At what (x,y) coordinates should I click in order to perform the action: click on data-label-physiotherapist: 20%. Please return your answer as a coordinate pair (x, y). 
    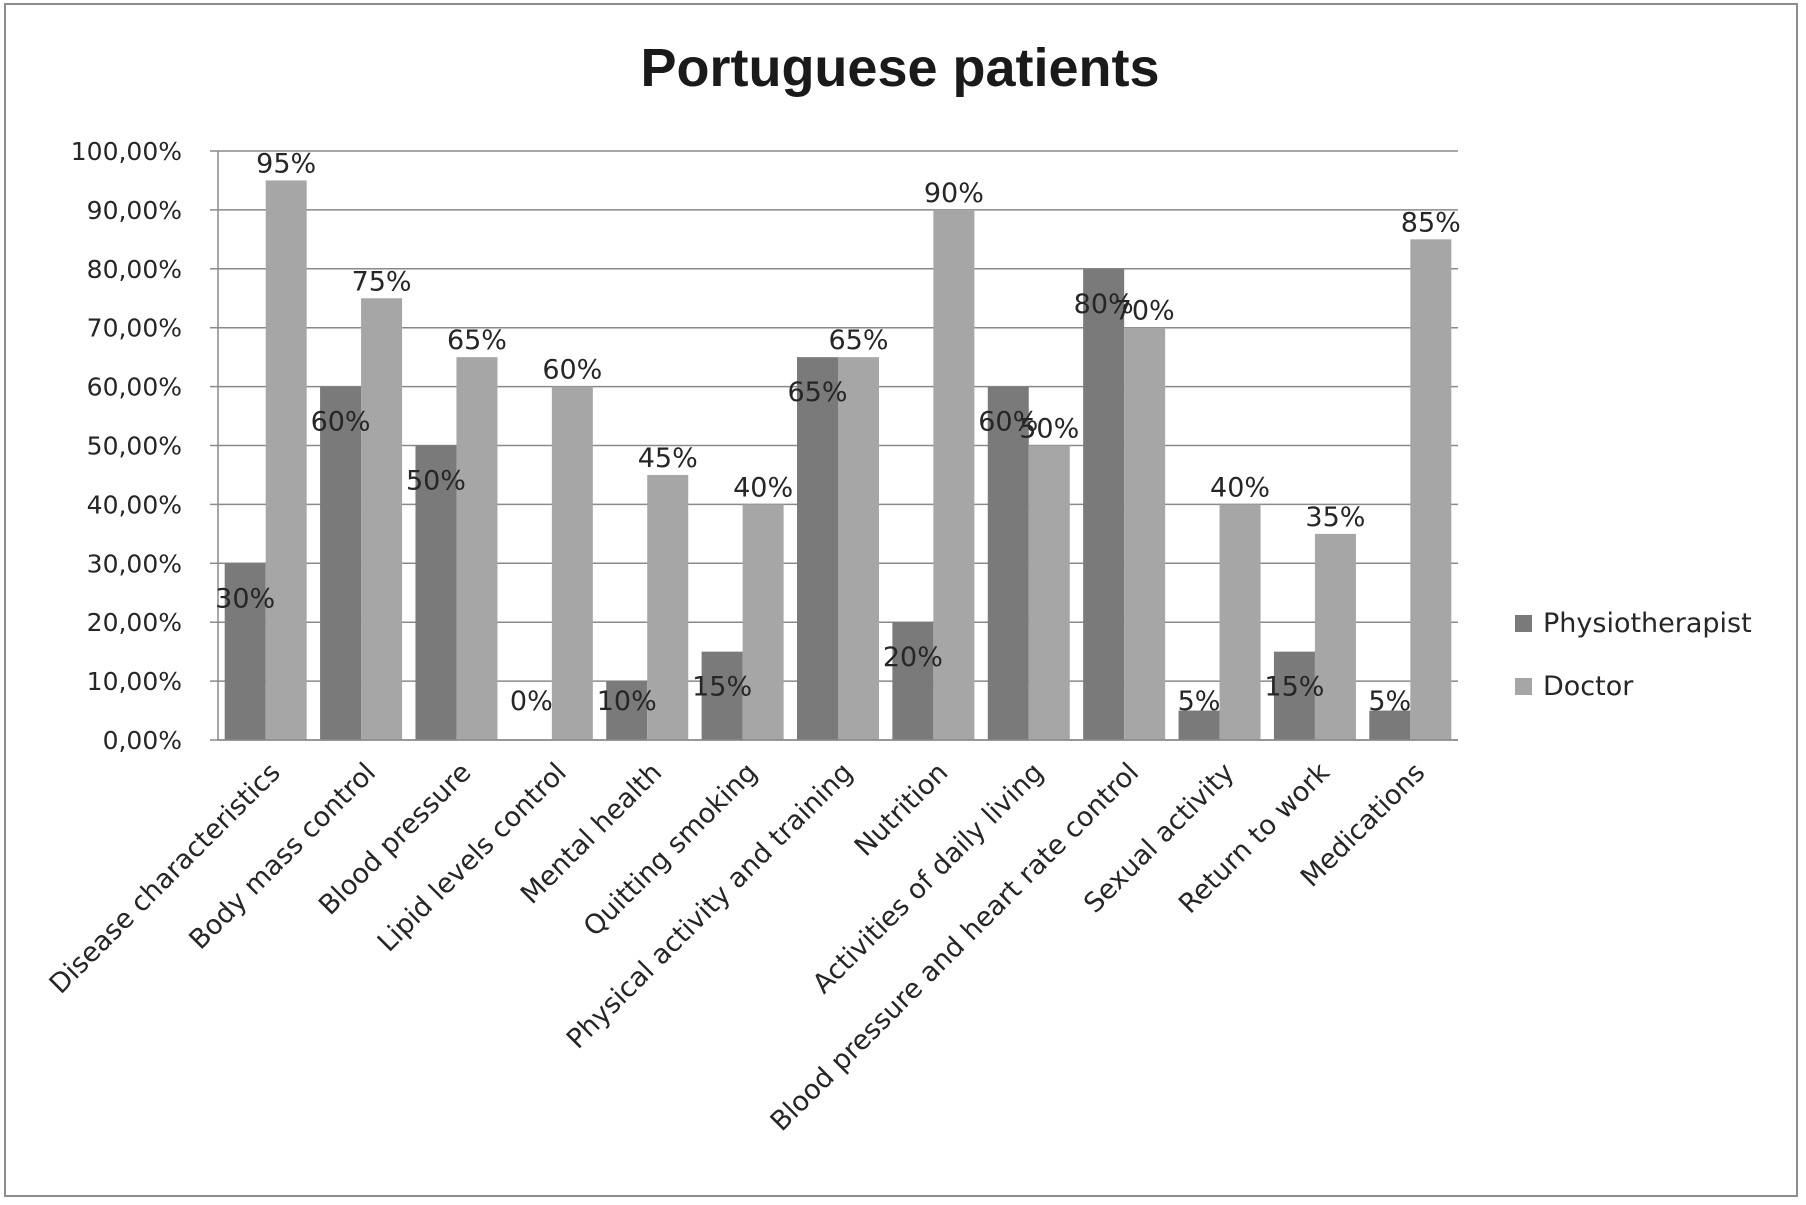
    Looking at the image, I should click on (913, 657).